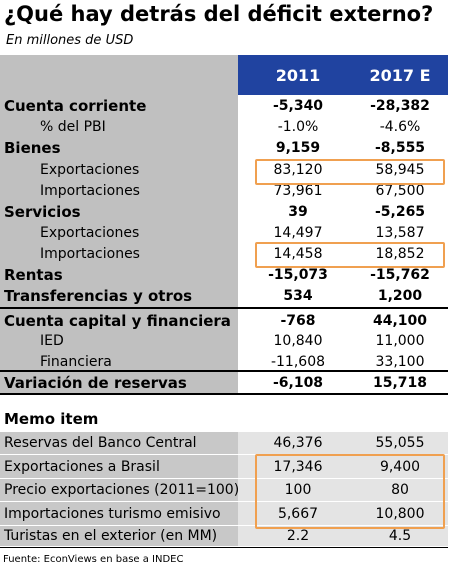 This screenshot has width=455, height=575. Describe the element at coordinates (82, 466) in the screenshot. I see `row-label: Exportaciones a Brasil` at that location.